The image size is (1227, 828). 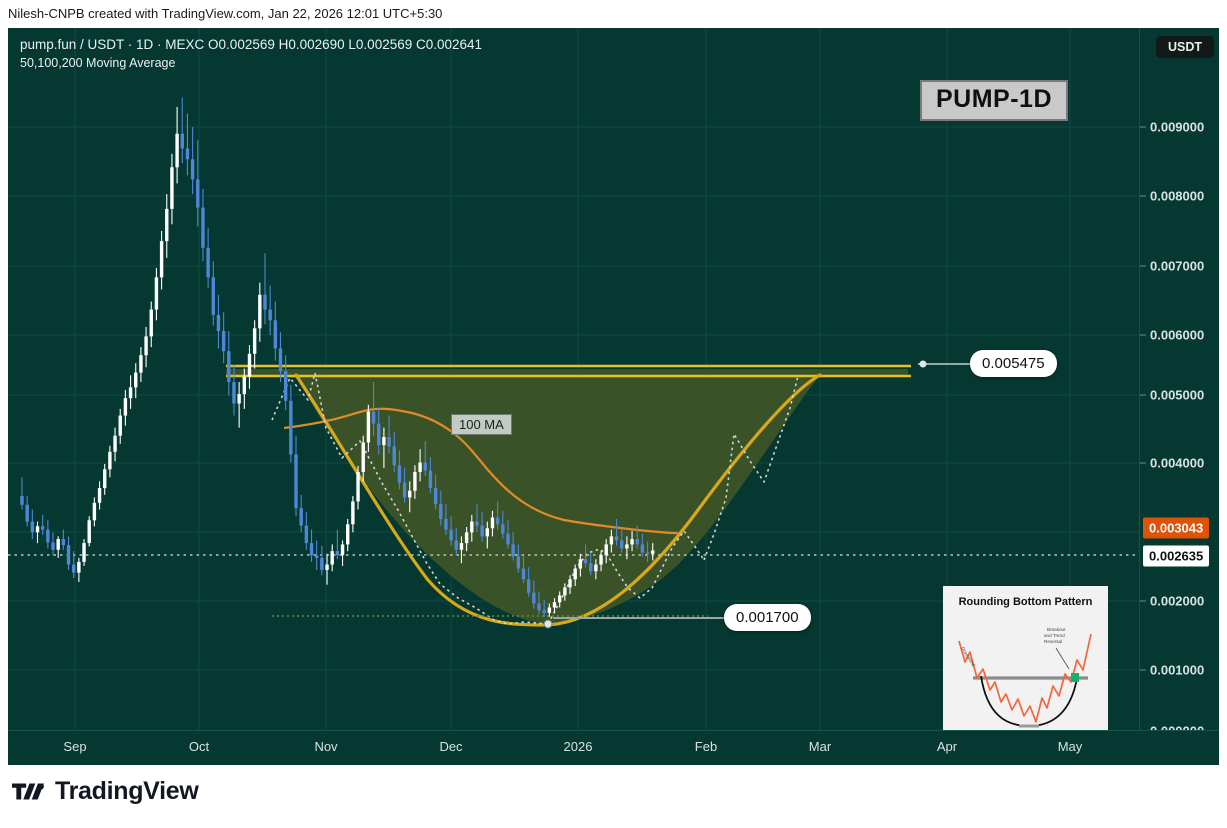 What do you see at coordinates (1176, 528) in the screenshot?
I see `last-price-chip: 0.003043` at bounding box center [1176, 528].